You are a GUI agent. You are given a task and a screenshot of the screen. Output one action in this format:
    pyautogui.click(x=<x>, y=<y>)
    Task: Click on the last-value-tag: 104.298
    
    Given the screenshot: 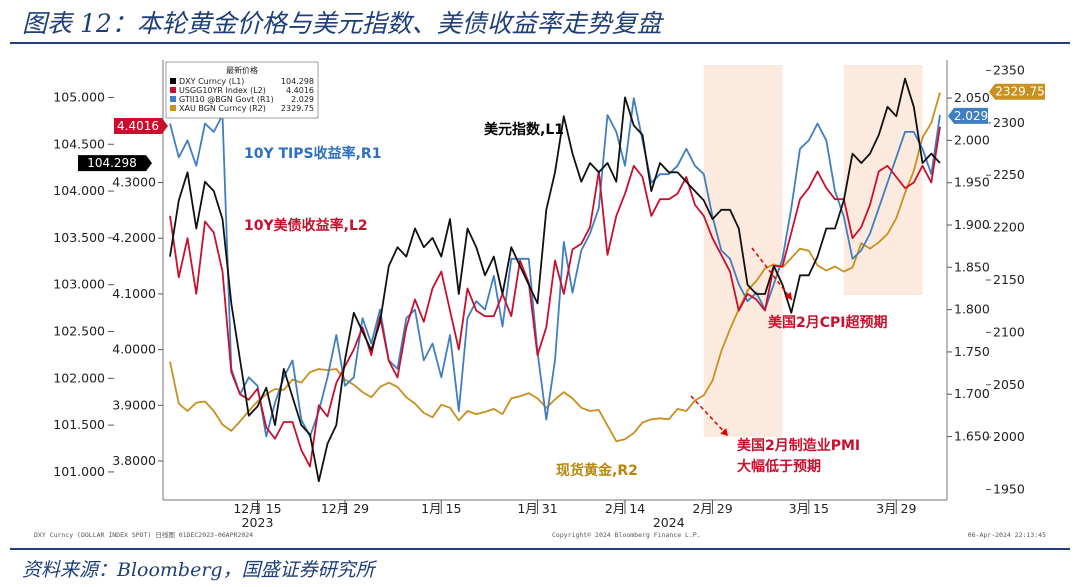 What is the action you would take?
    pyautogui.click(x=115, y=163)
    